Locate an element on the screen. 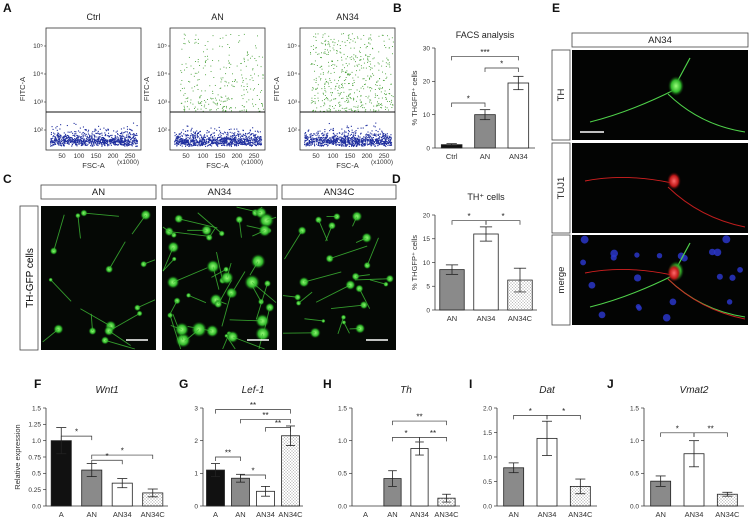 The image size is (750, 527). y-axis-label: % THGFP⁺ cells is located at coordinates (414, 262).